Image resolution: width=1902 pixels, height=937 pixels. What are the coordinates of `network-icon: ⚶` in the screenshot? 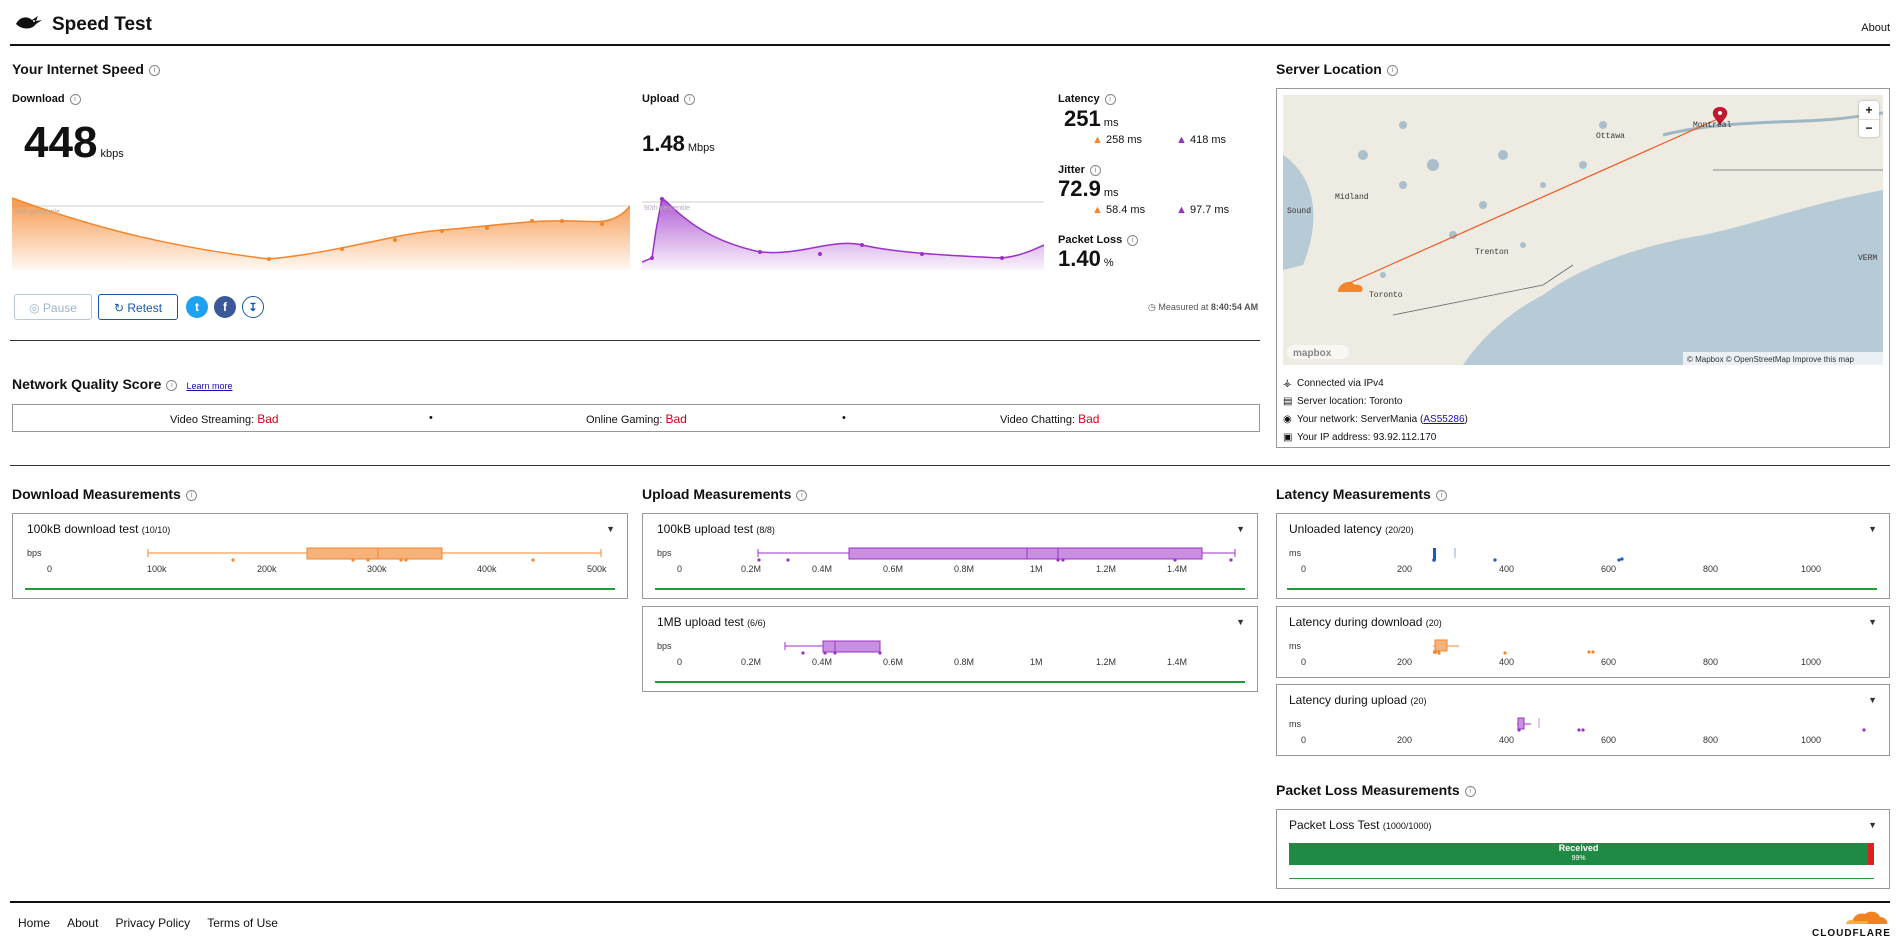 It's located at (1287, 383).